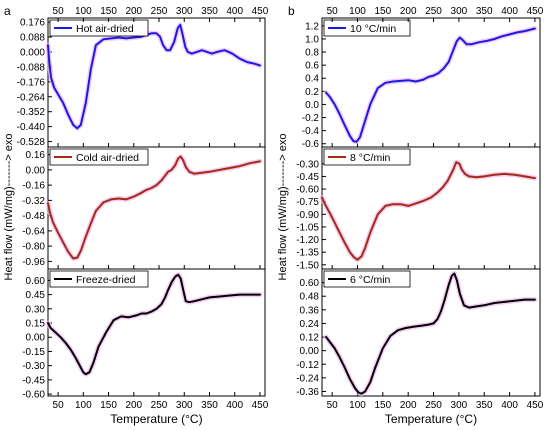 This screenshot has height=430, width=550. What do you see at coordinates (234, 405) in the screenshot?
I see `x-tick-label: 400` at bounding box center [234, 405].